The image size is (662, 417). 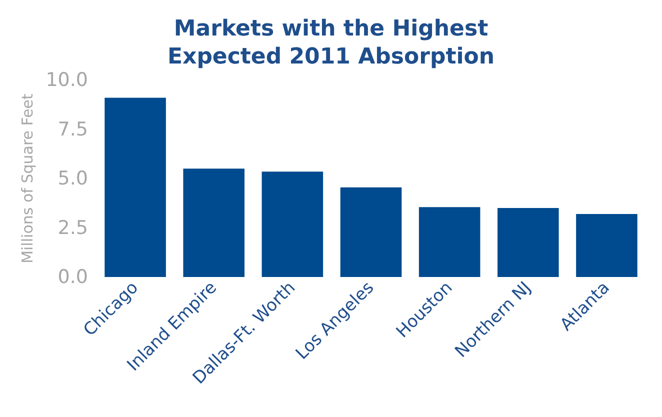 What do you see at coordinates (73, 277) in the screenshot?
I see `y-tick-label: 0.0` at bounding box center [73, 277].